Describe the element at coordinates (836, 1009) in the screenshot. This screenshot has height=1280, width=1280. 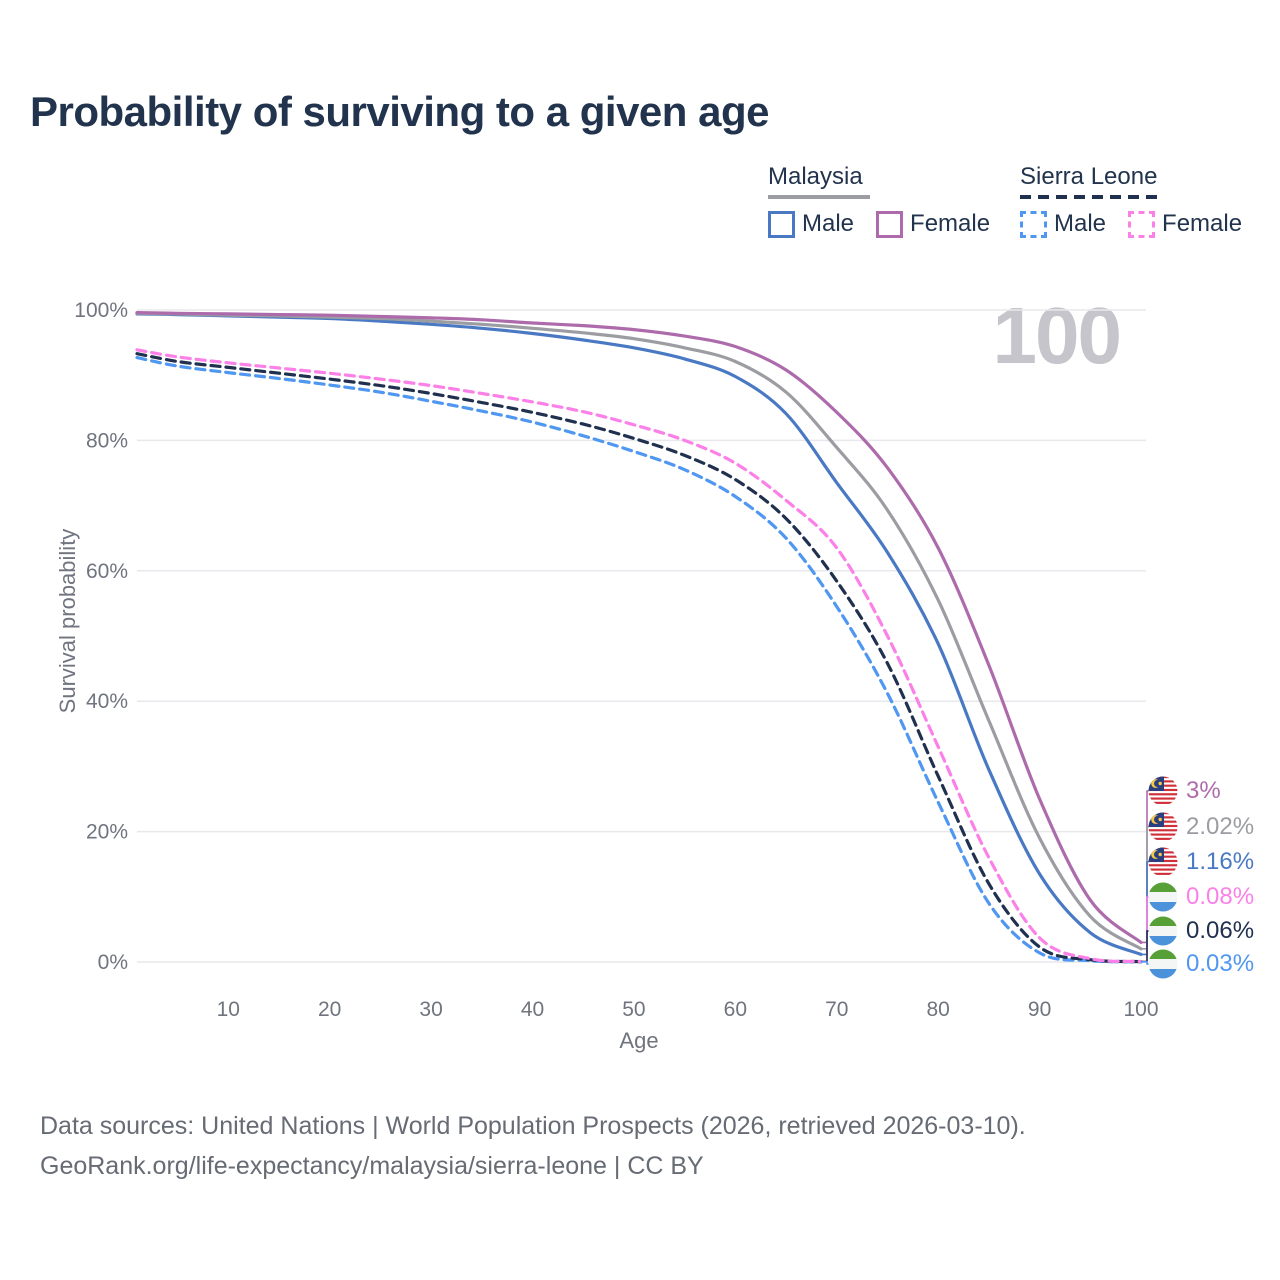
I see `x-tick-label: 70` at that location.